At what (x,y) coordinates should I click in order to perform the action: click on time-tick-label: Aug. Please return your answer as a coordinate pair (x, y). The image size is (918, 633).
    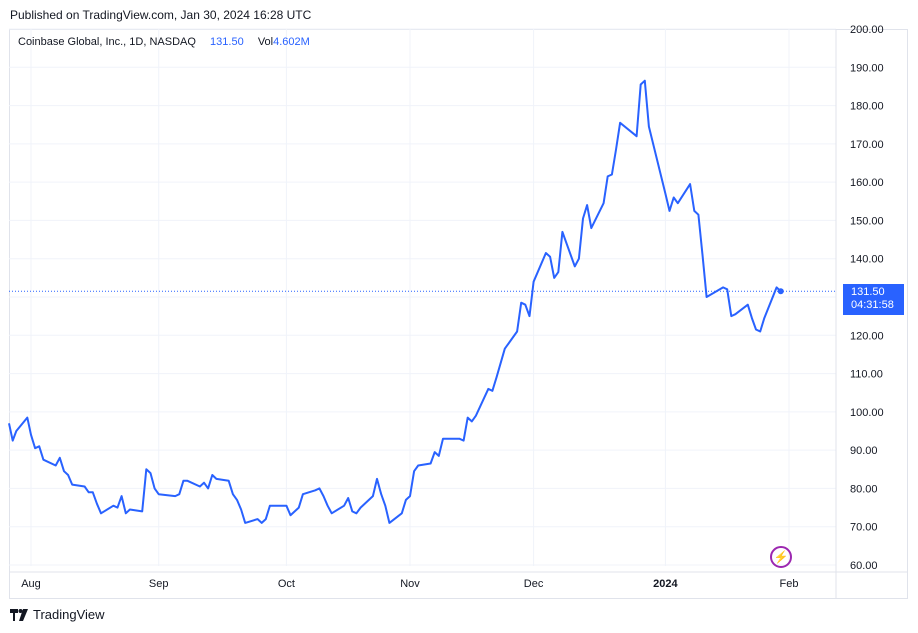
    Looking at the image, I should click on (31, 584).